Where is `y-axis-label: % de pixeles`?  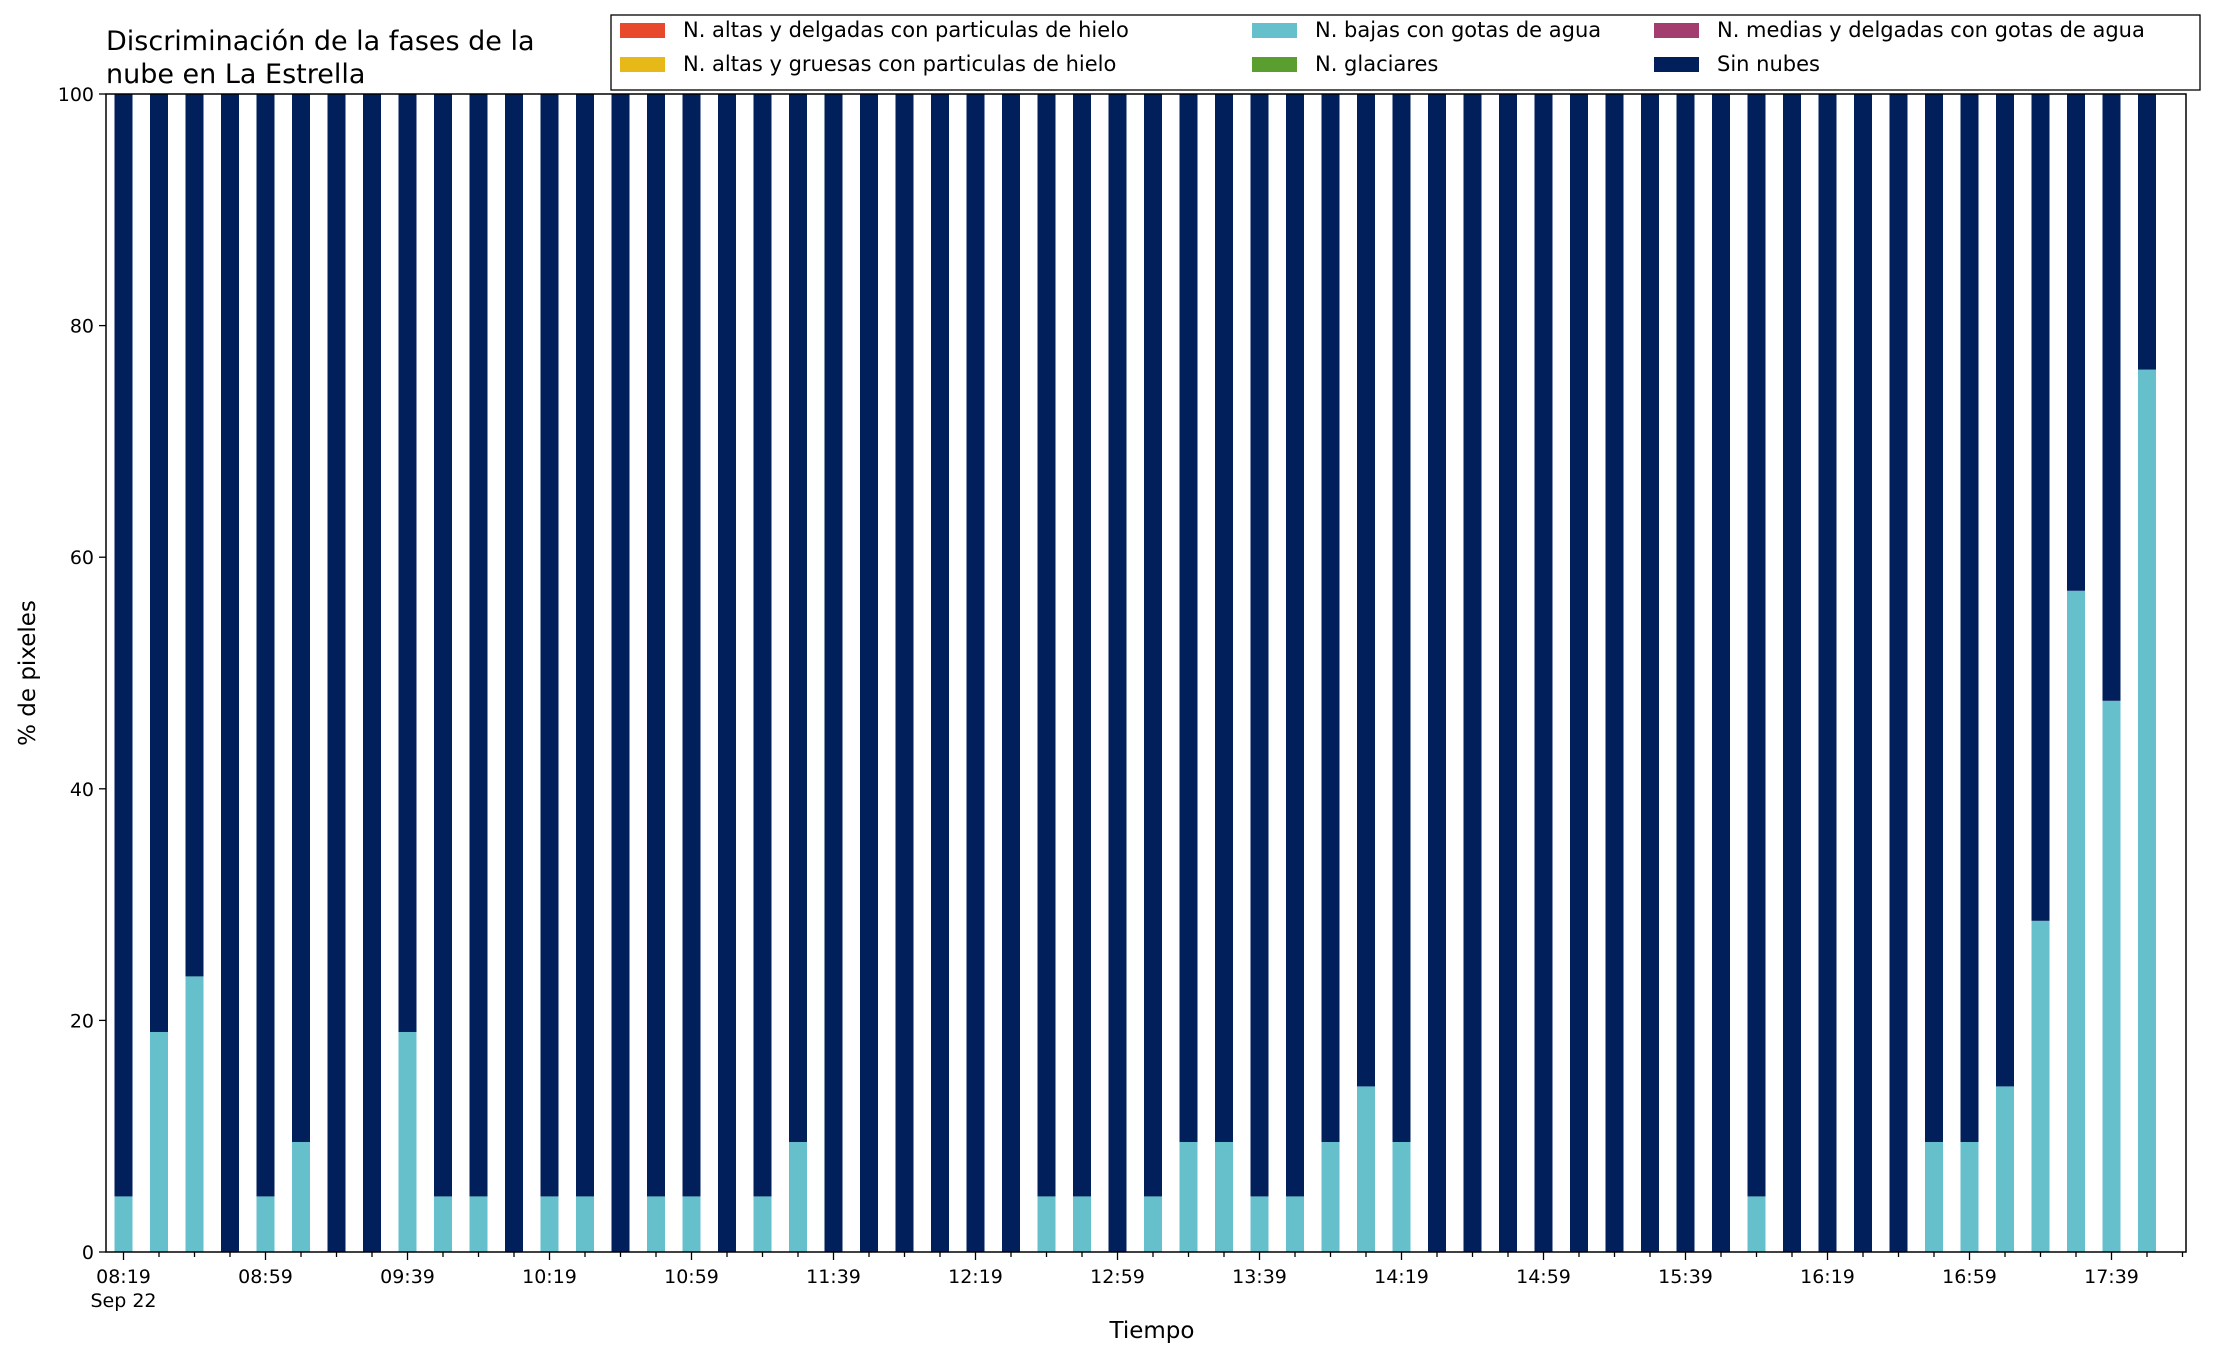
y-axis-label: % de pixeles is located at coordinates (28, 673).